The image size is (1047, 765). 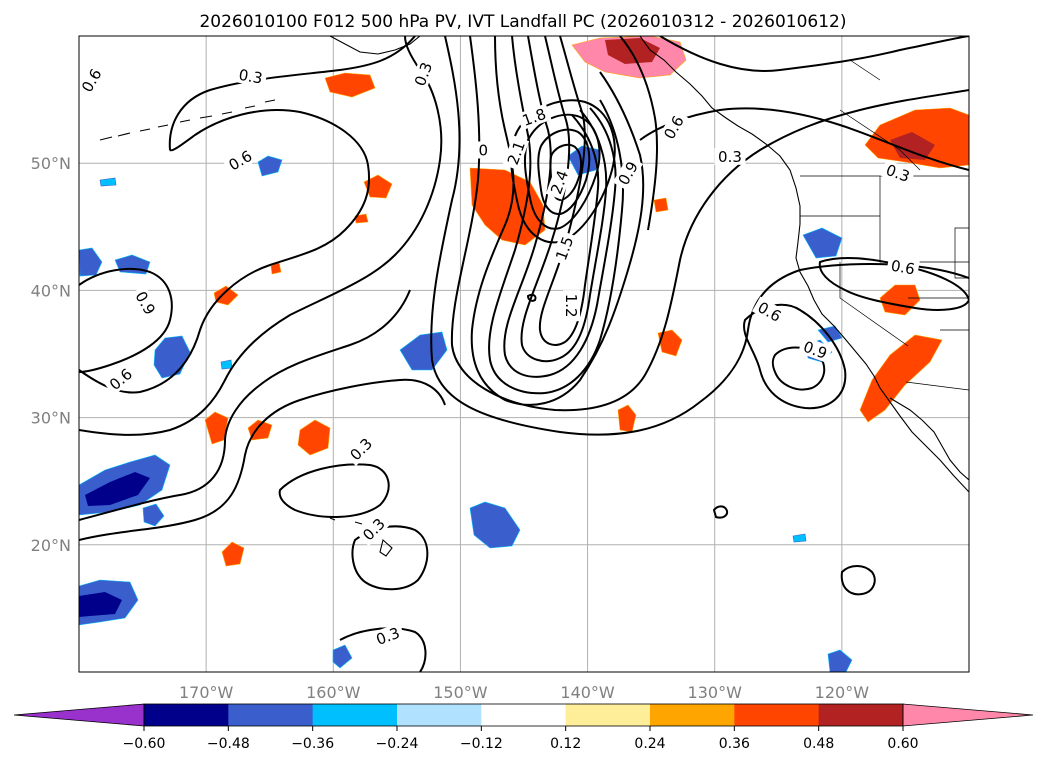 I want to click on colorbar-tick-label: 0.48, so click(x=818, y=744).